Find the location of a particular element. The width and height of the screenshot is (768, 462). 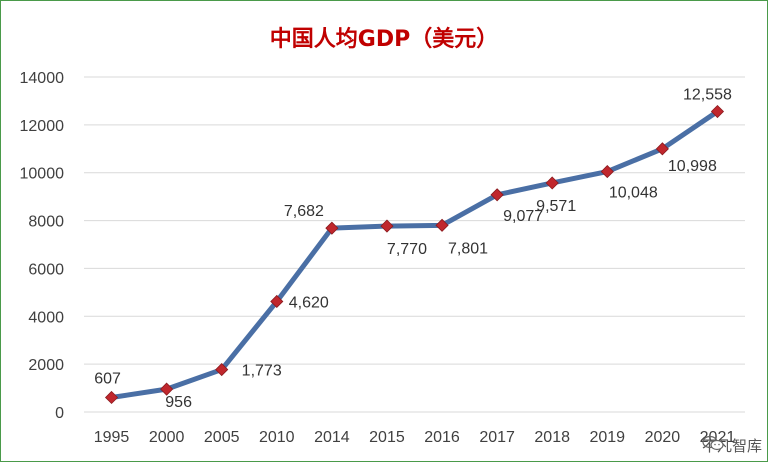

y-tick-label: 8000 is located at coordinates (46, 222).